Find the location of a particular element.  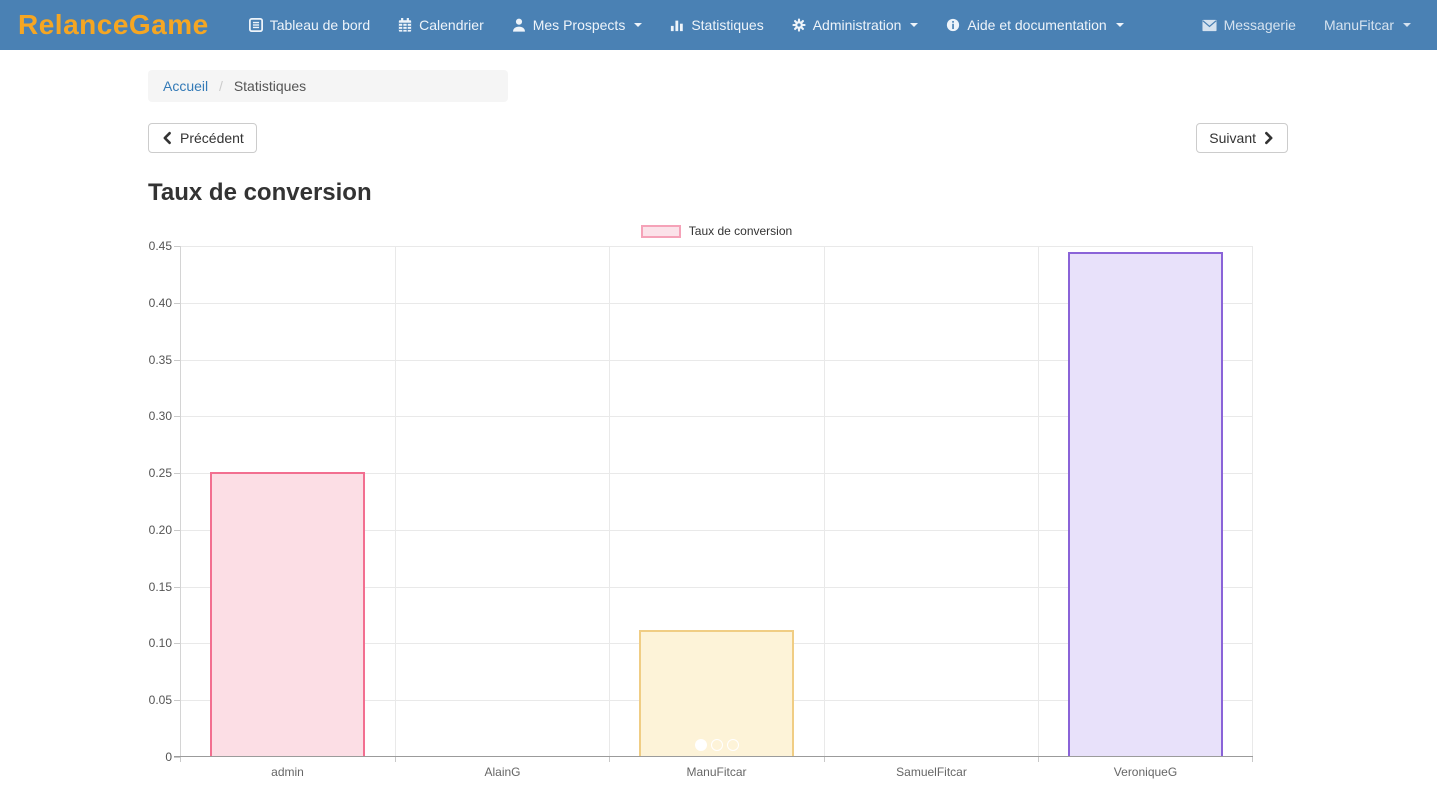

nav-item-tableau-de-bord: Tableau de bord is located at coordinates (309, 25).